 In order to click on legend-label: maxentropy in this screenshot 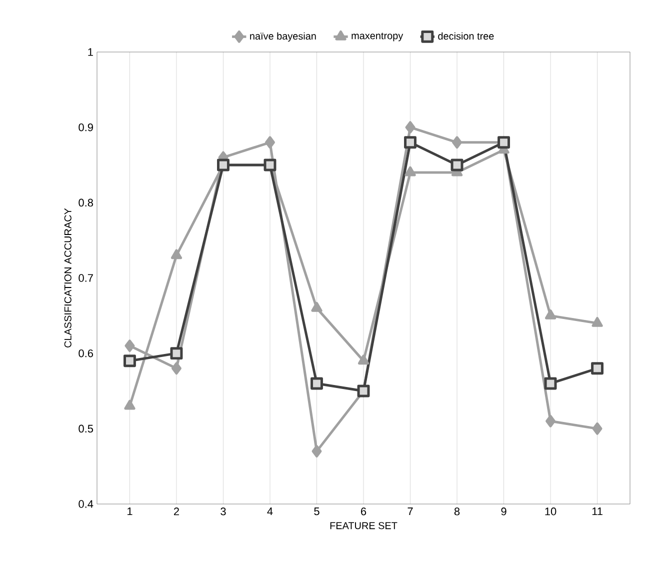, I will do `click(378, 37)`.